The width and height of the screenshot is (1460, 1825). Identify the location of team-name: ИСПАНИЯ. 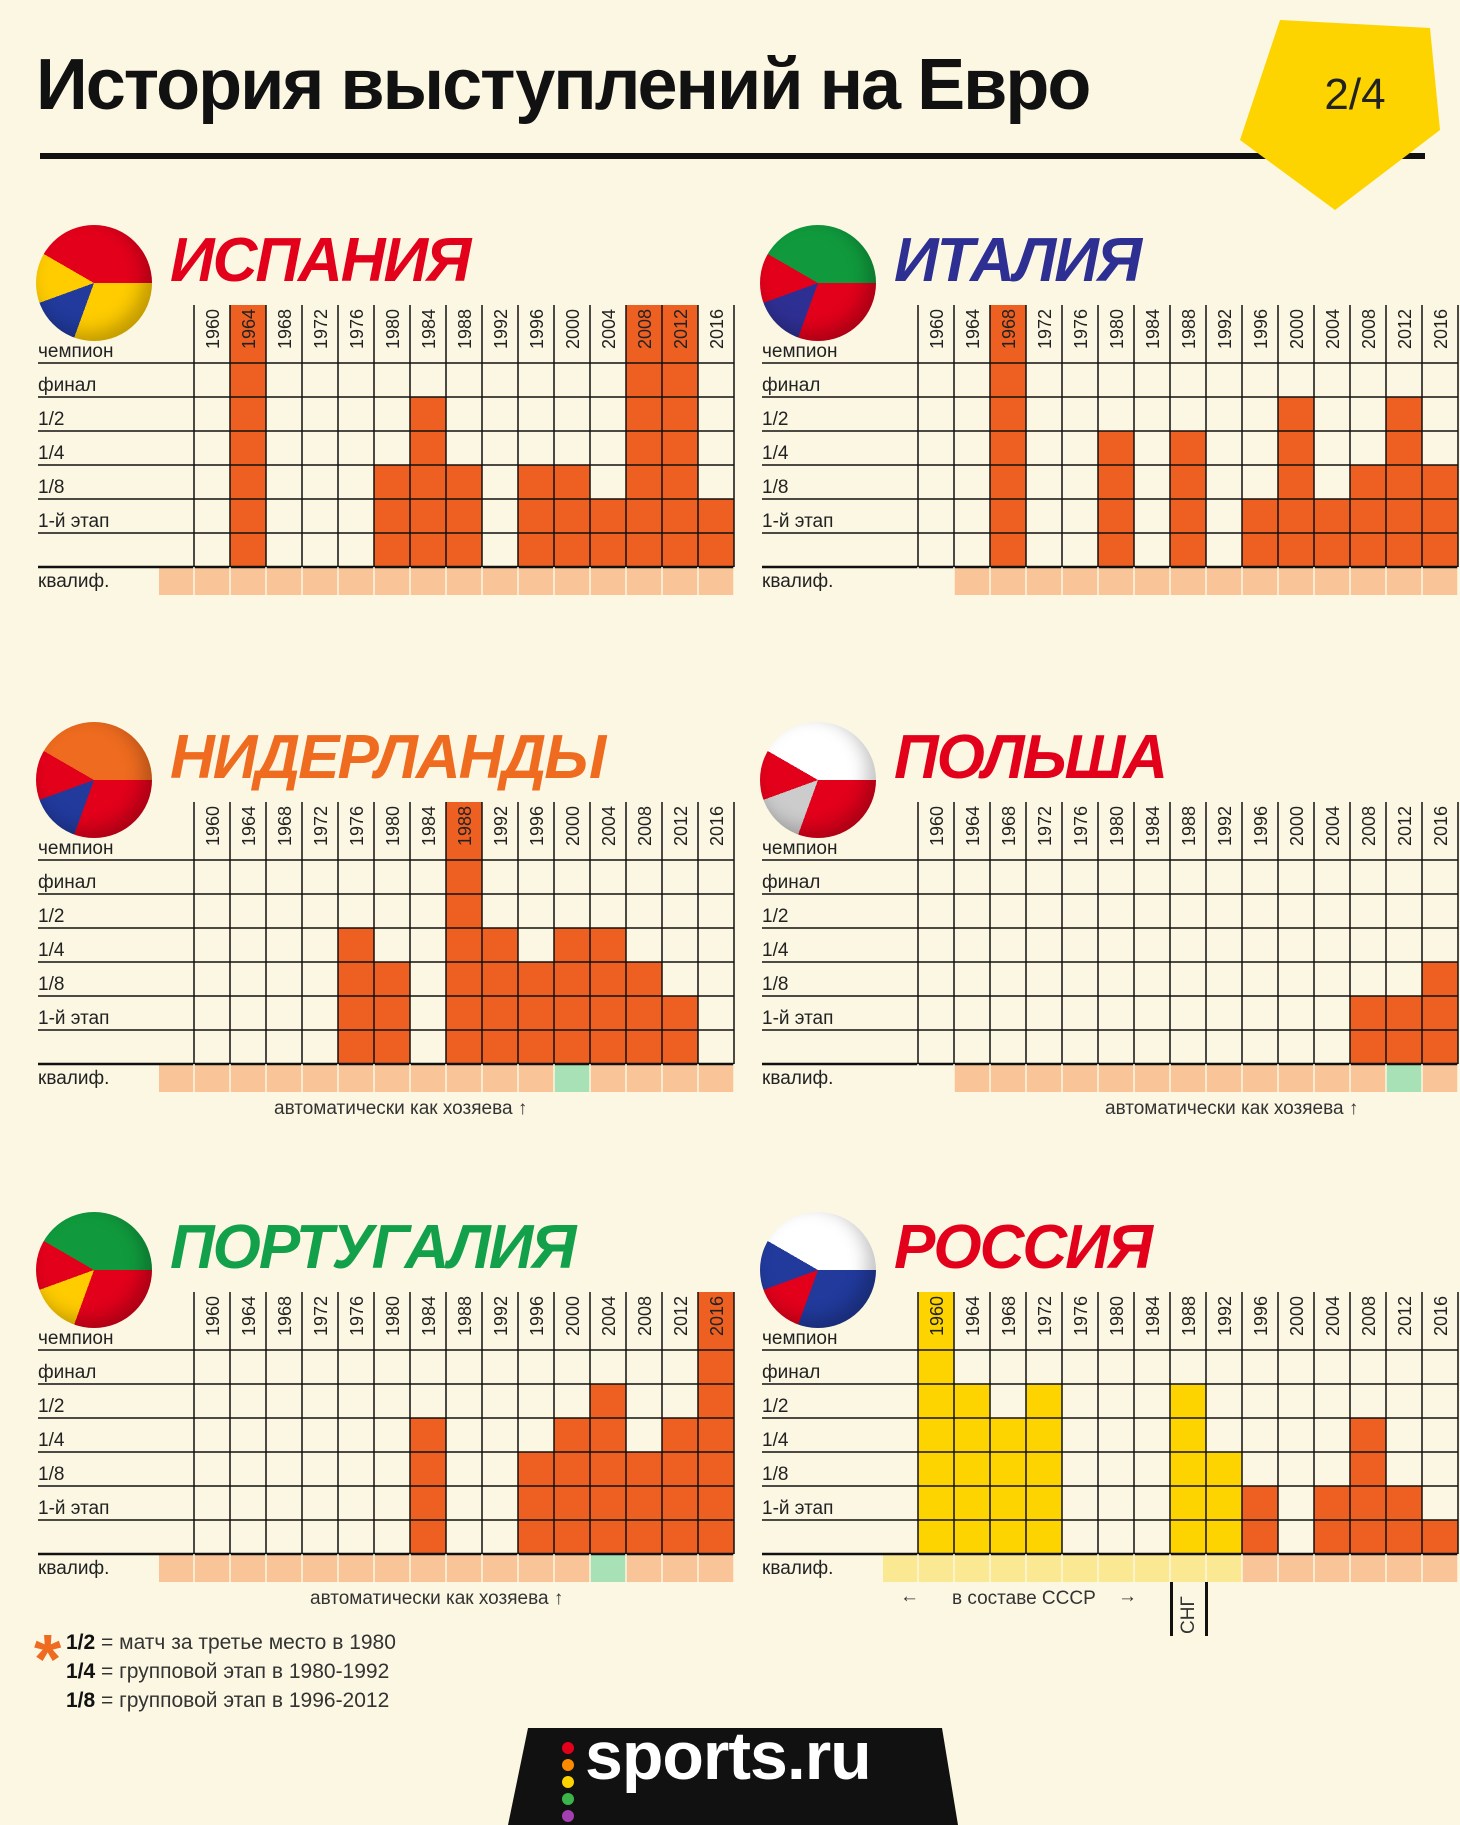
(320, 260).